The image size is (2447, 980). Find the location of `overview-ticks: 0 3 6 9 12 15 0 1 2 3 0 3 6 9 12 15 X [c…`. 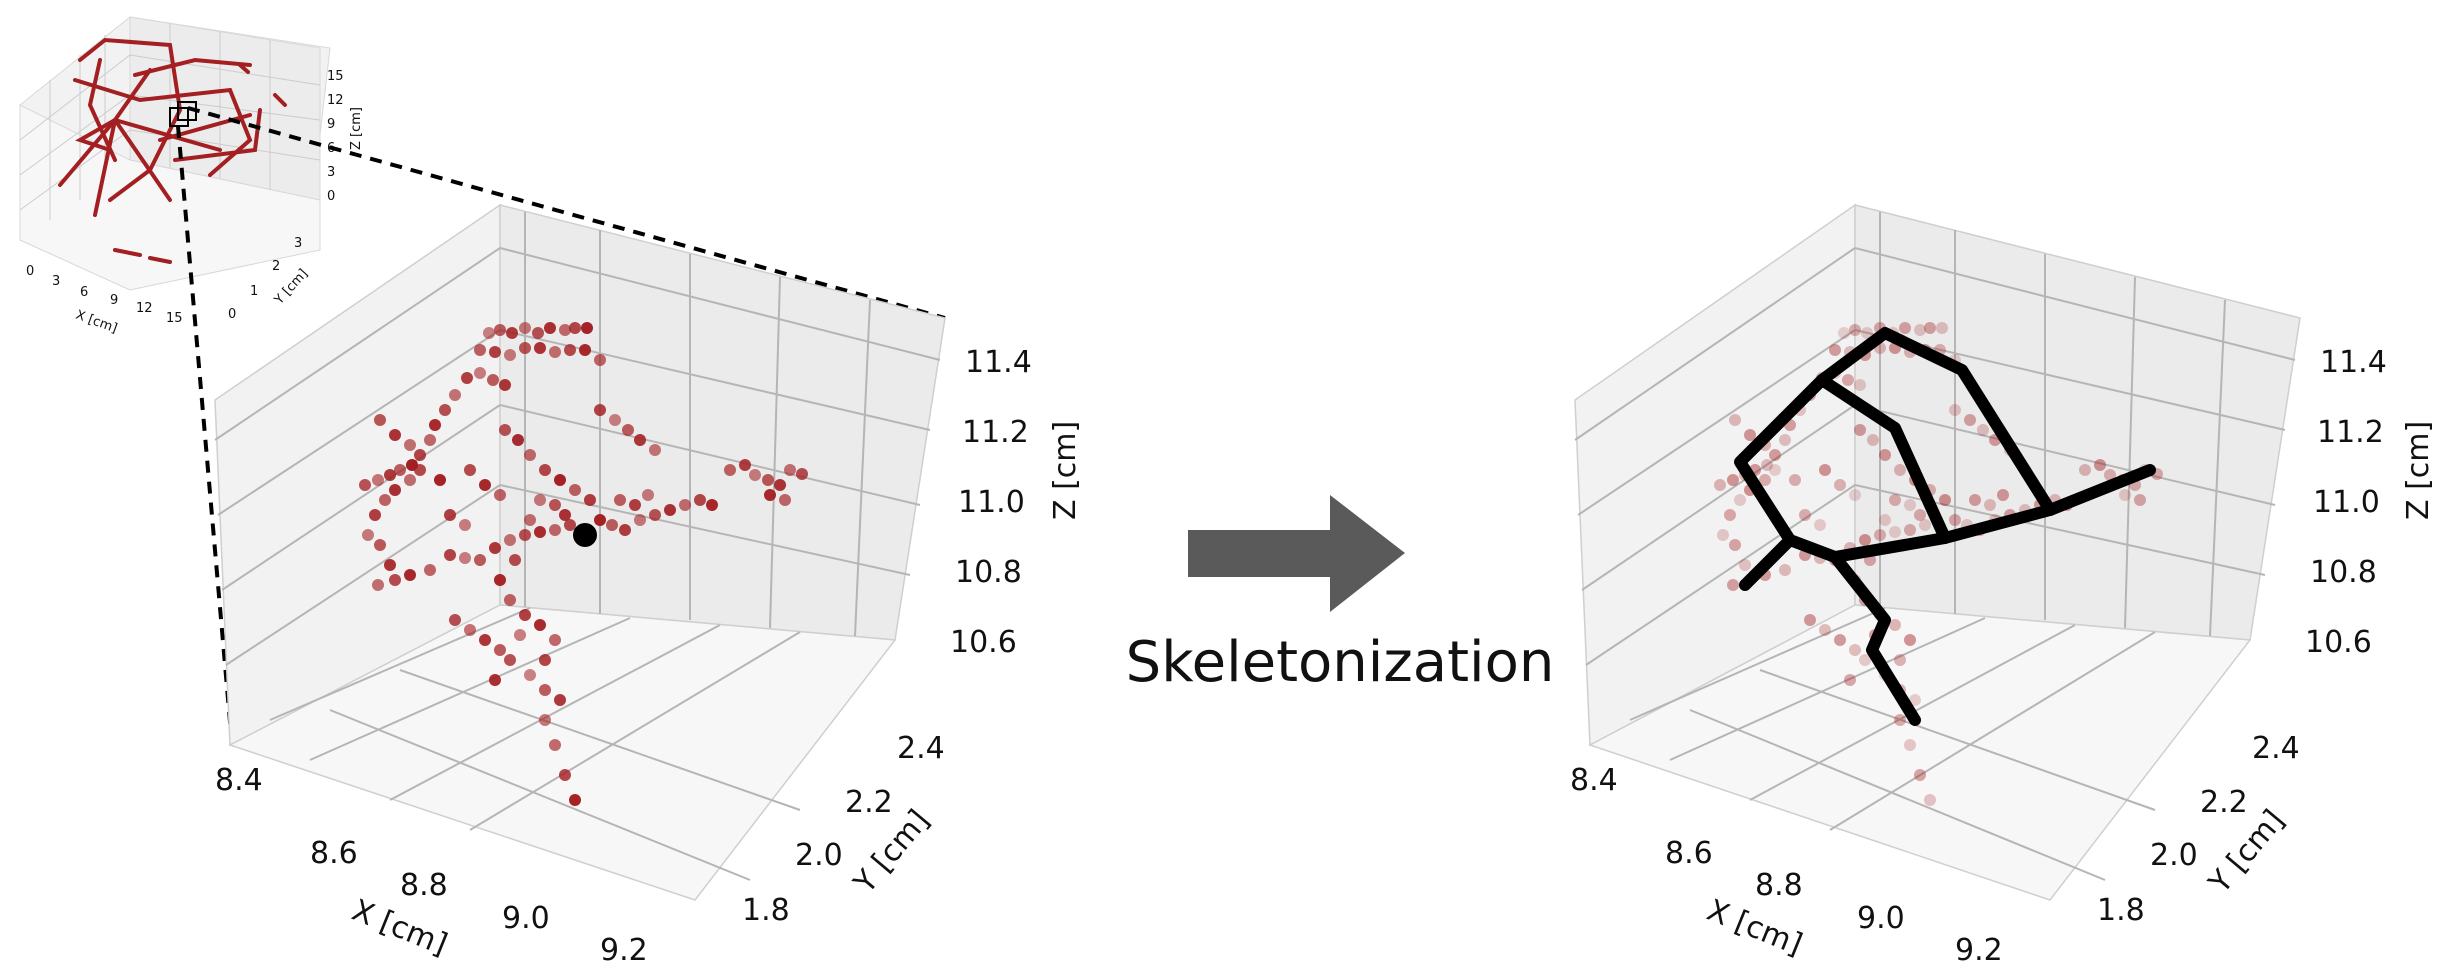

overview-ticks: 0 3 6 9 12 15 0 1 2 3 0 3 6 9 12 15 X [c… is located at coordinates (195, 202).